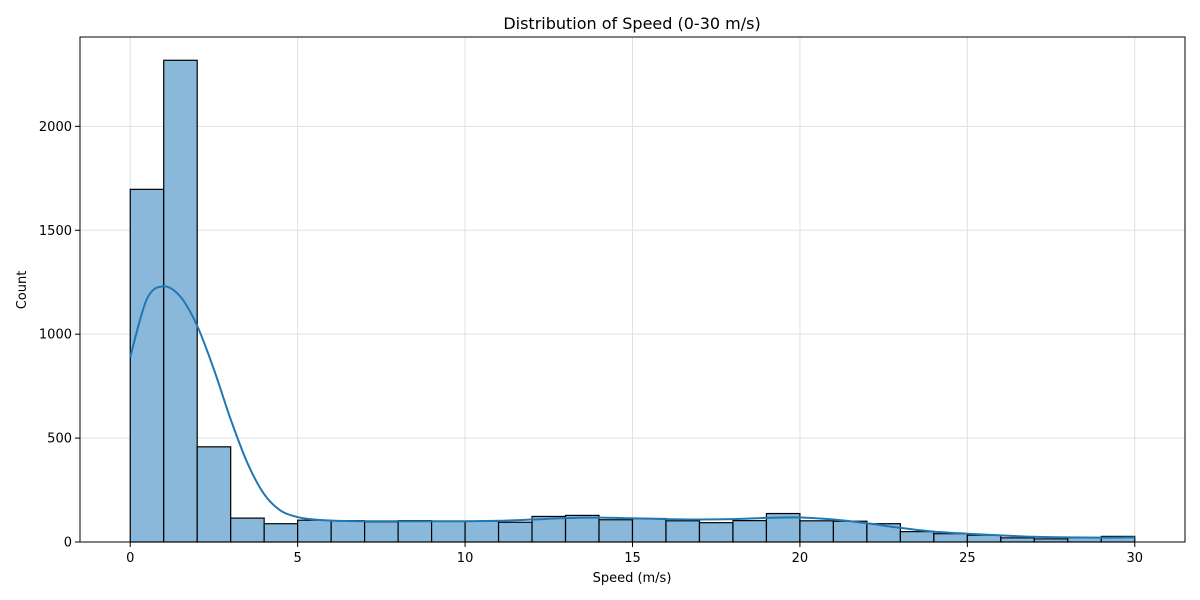 The image size is (1200, 600). I want to click on x-tick-label: 5, so click(298, 558).